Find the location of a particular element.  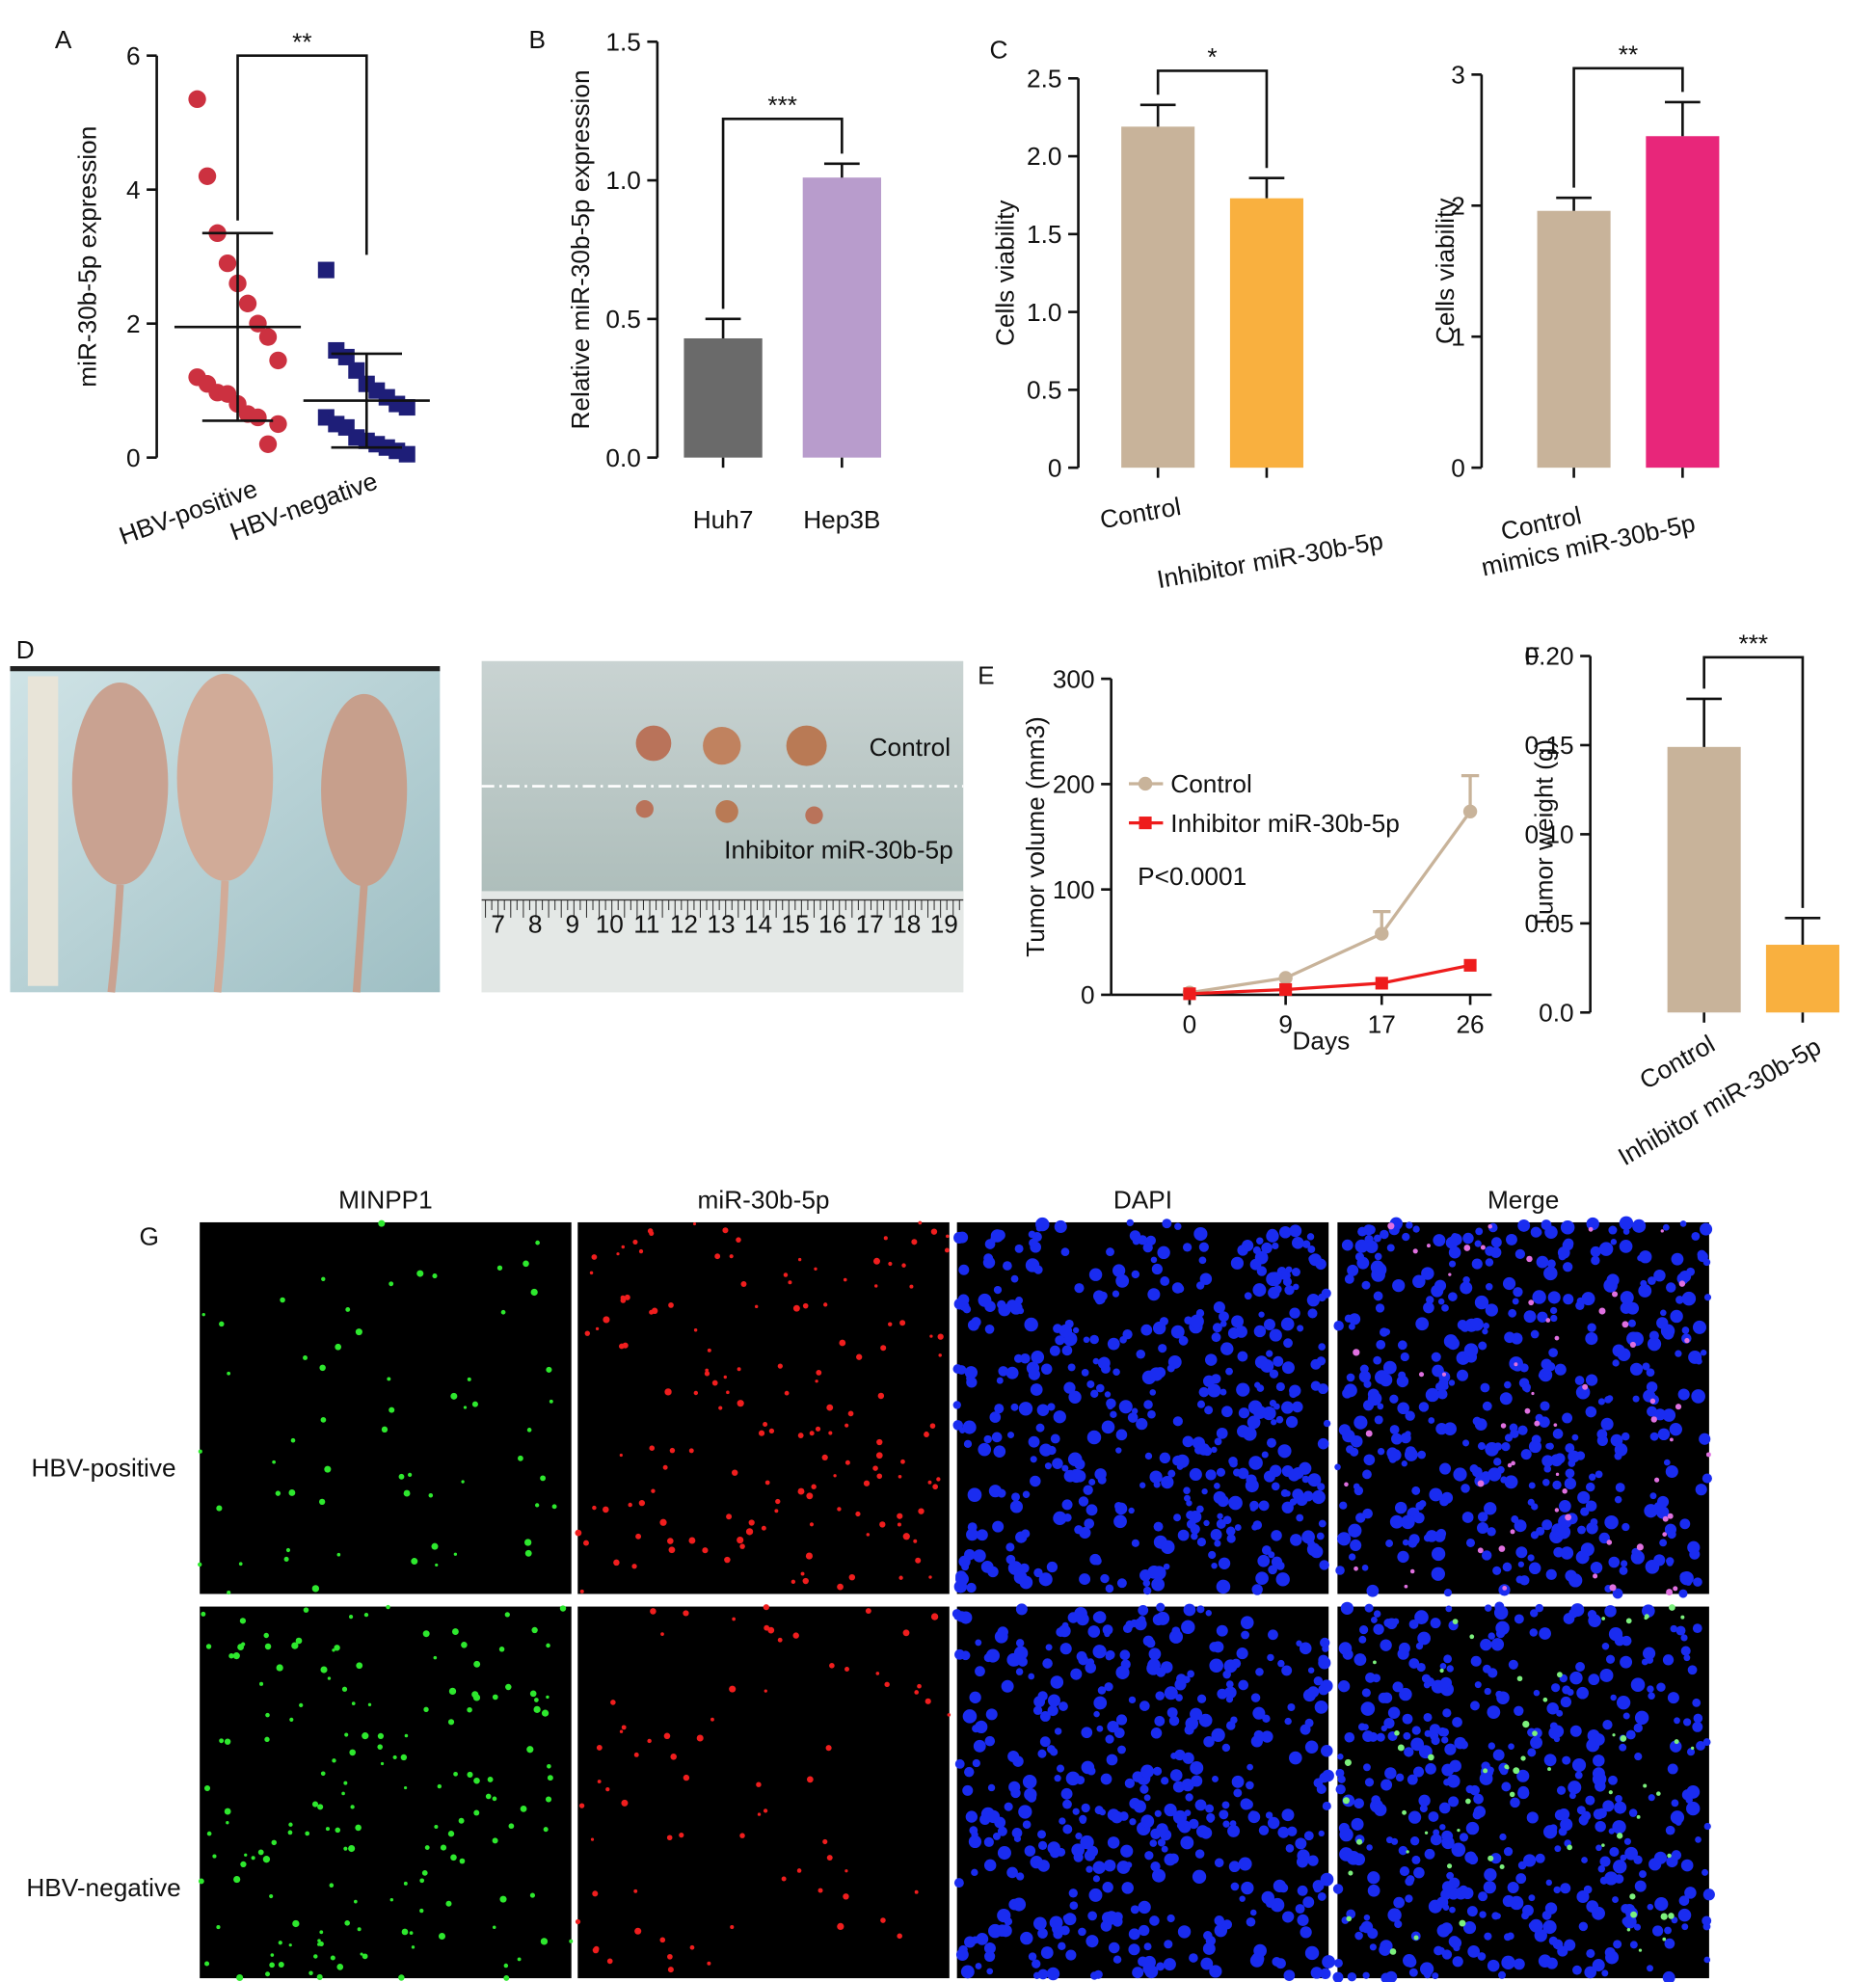

panel-label: G is located at coordinates (149, 1236).